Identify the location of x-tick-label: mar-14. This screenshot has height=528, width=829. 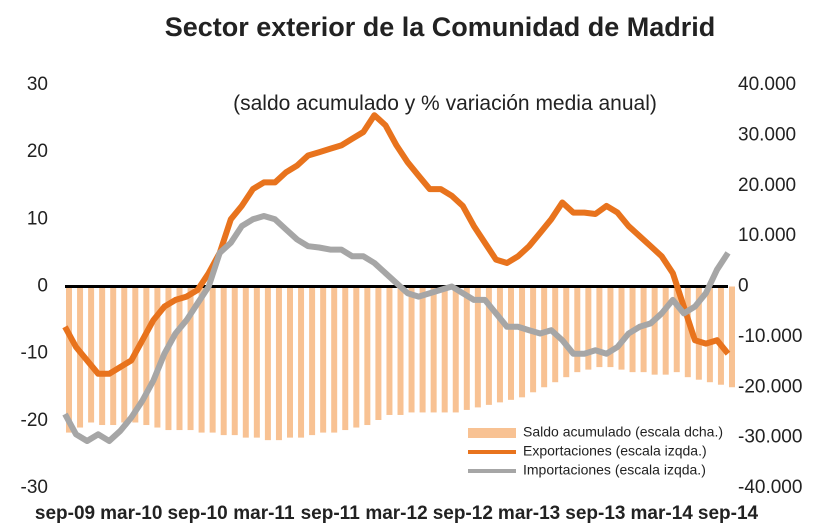
(662, 513).